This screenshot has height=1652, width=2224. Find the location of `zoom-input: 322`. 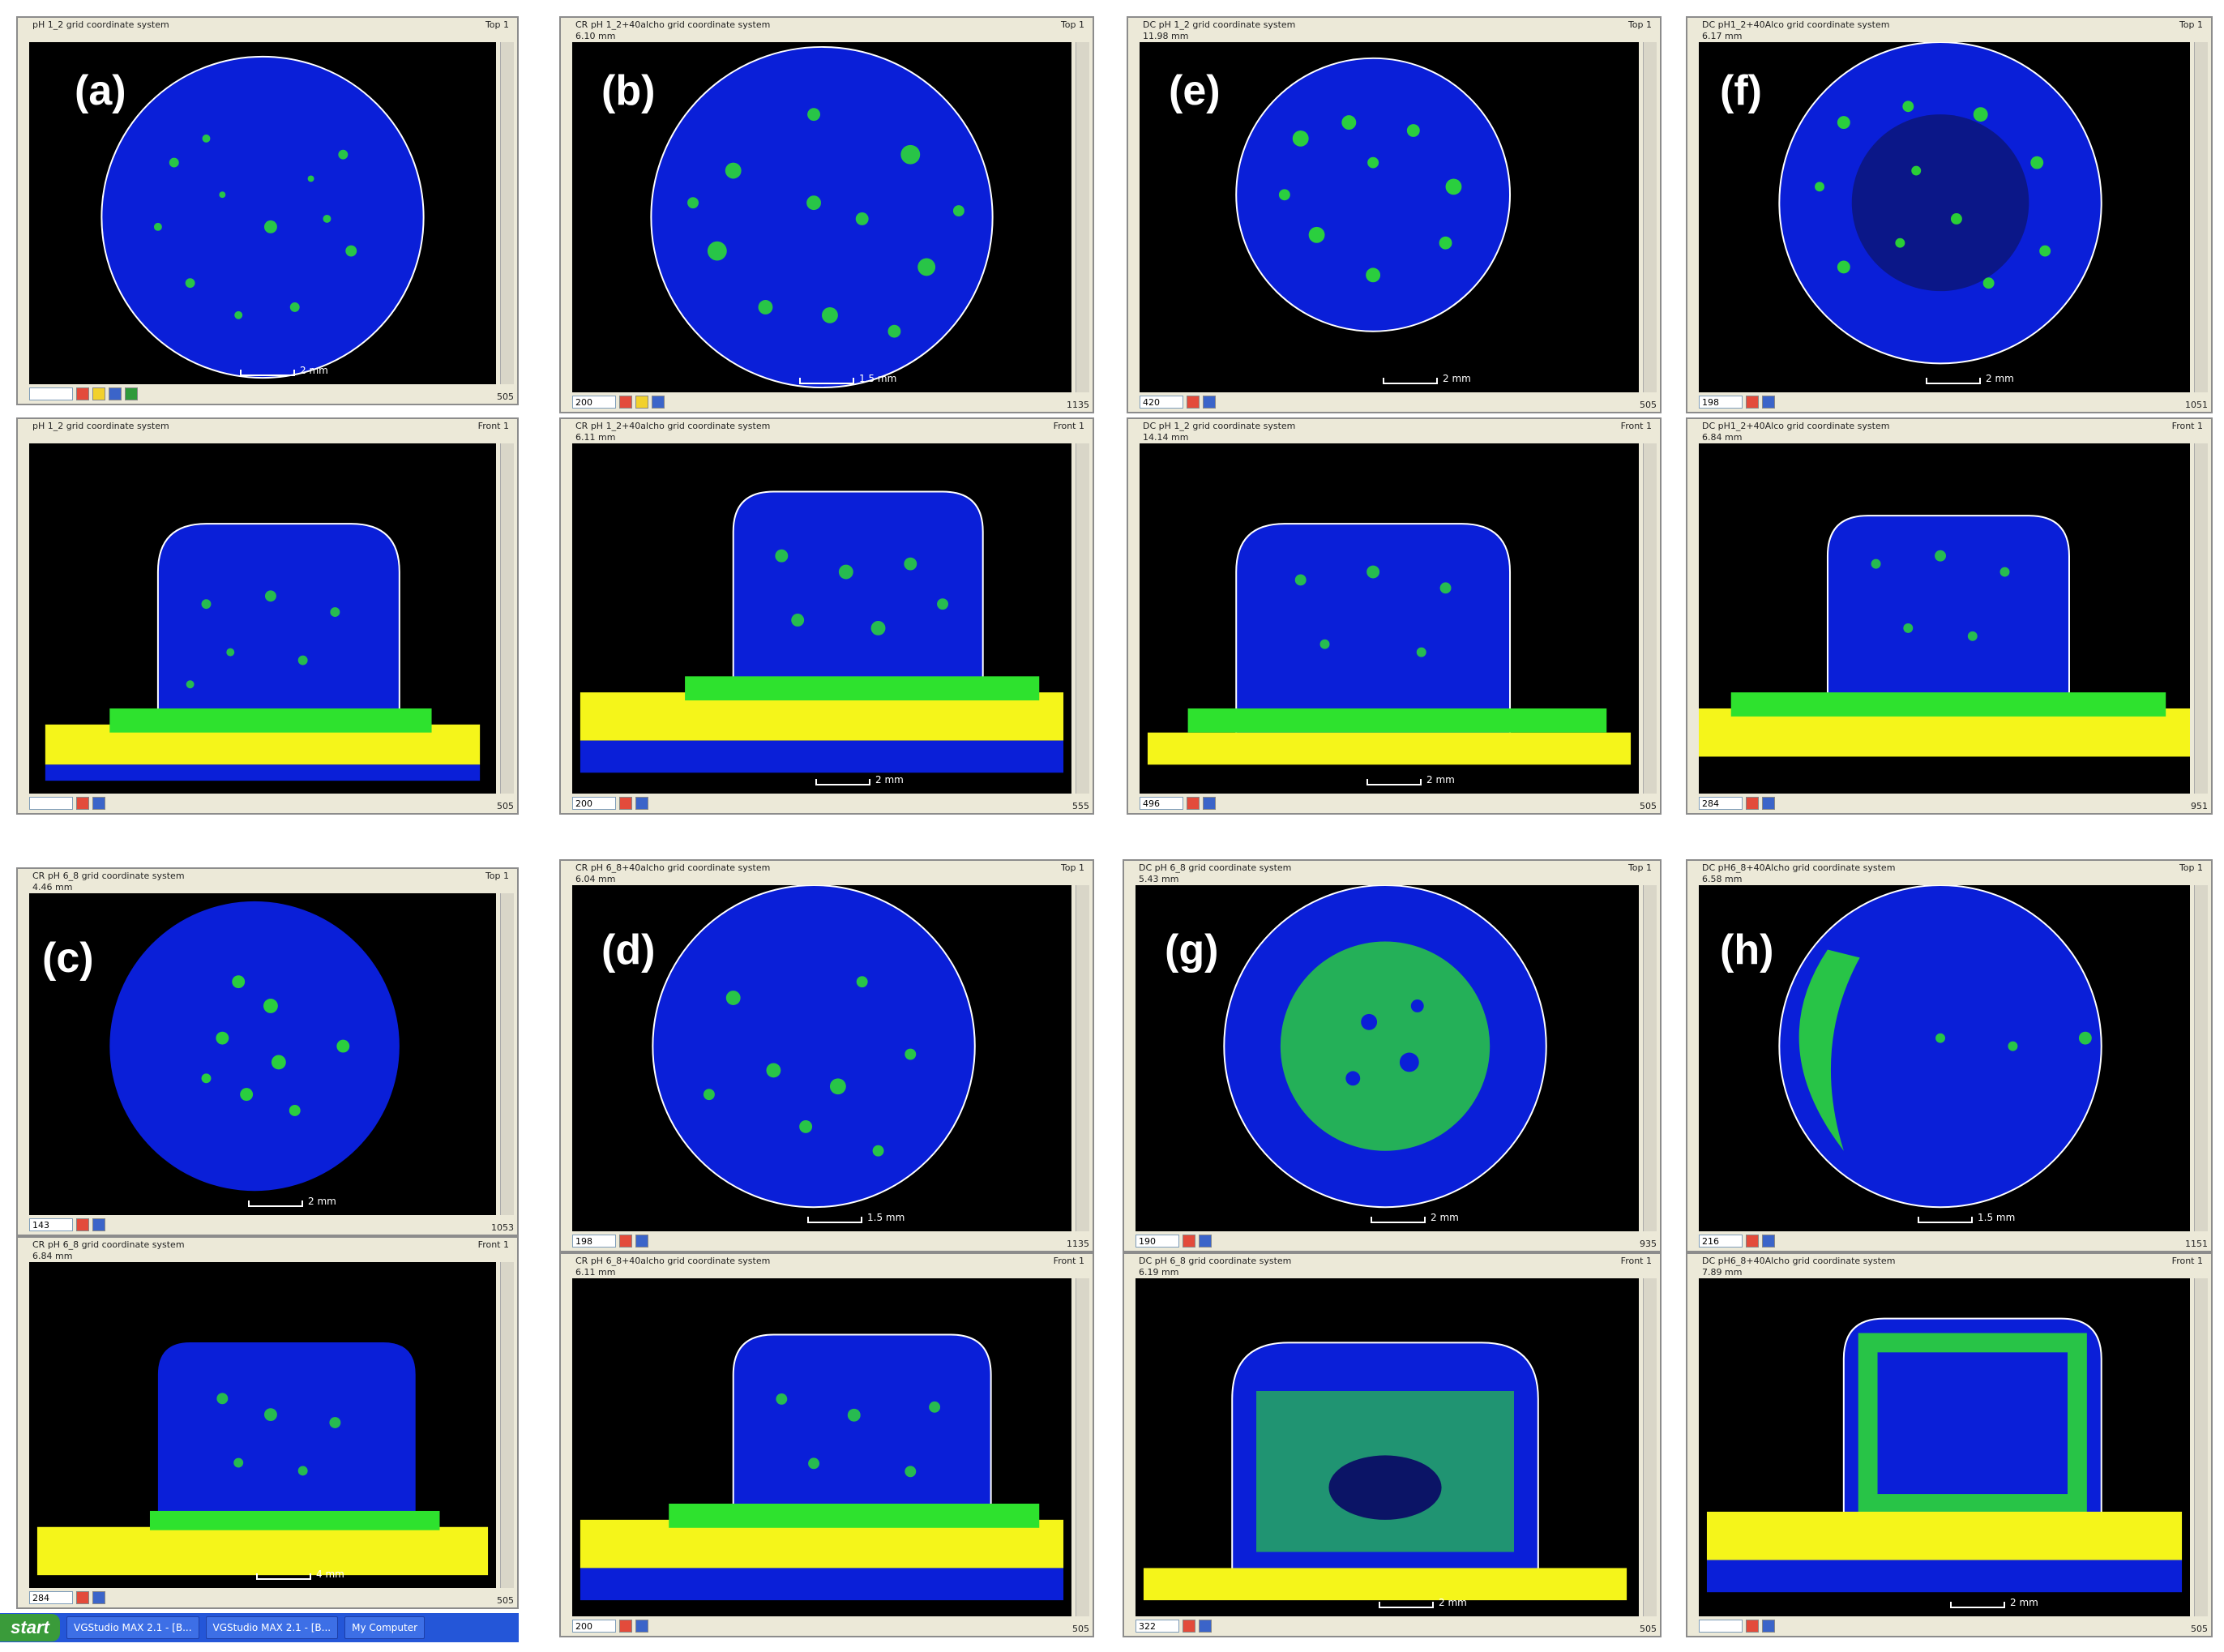

zoom-input: 322 is located at coordinates (1158, 1626).